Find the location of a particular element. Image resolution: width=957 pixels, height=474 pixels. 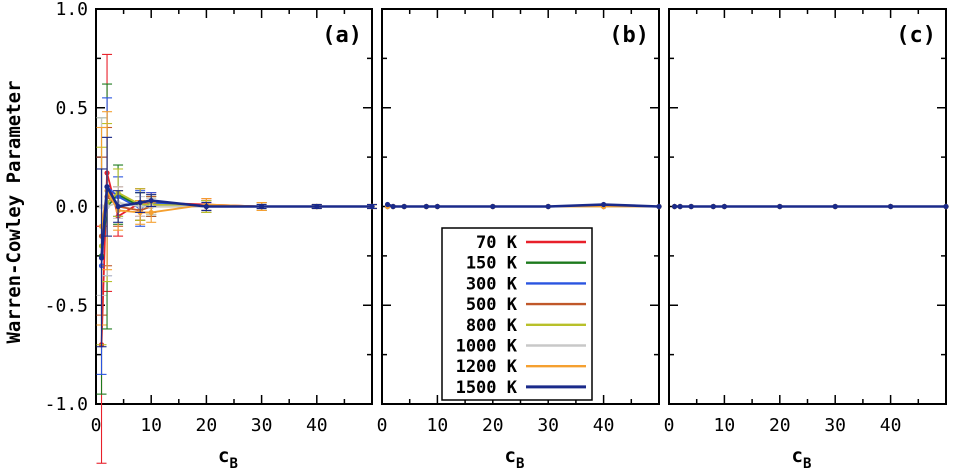

y-axis-title: Warren-Cowley Parameter is located at coordinates (14, 211).